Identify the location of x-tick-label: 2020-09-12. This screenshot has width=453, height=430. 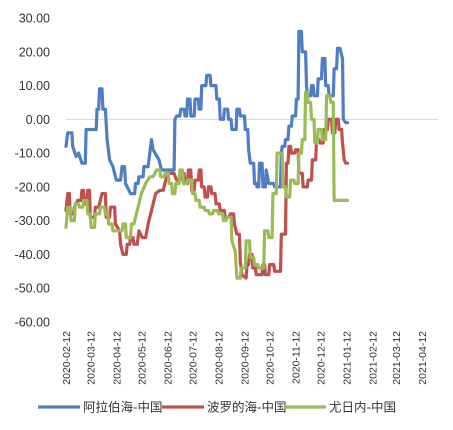
(245, 358).